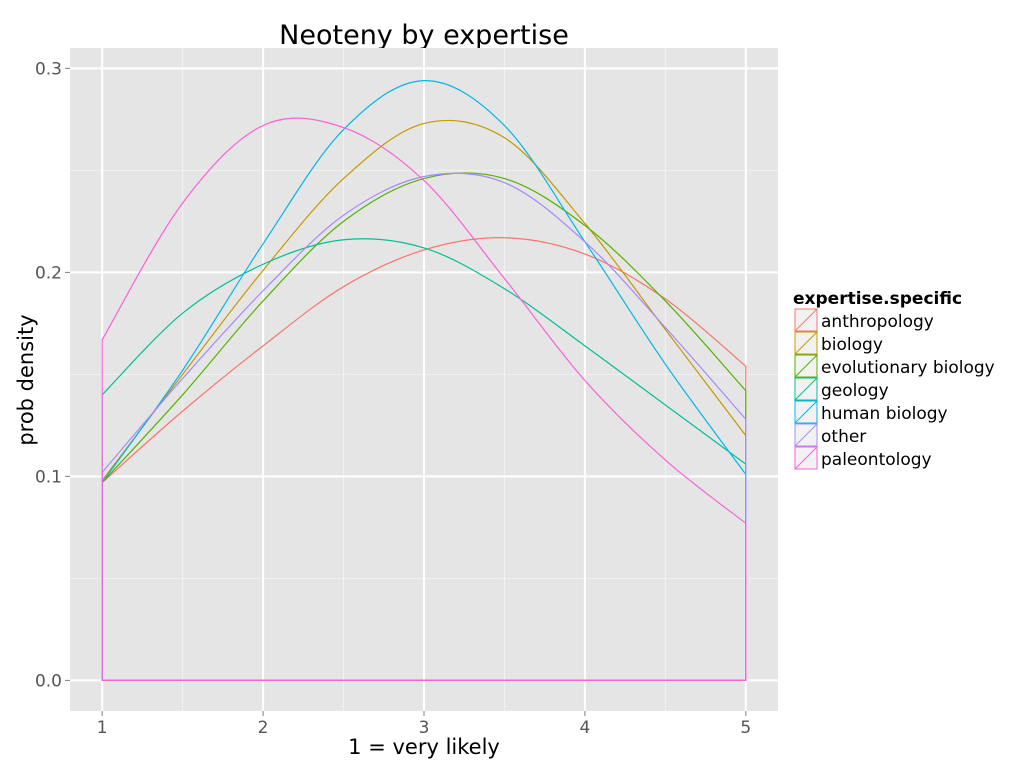 Image resolution: width=1024 pixels, height=768 pixels. Describe the element at coordinates (584, 728) in the screenshot. I see `x-tick-label: 4` at that location.